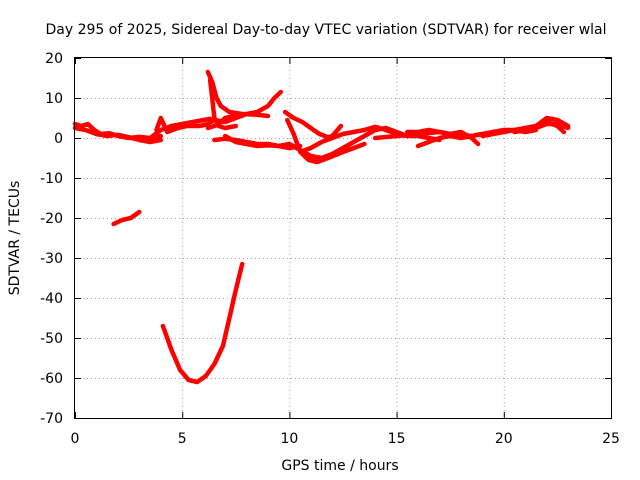 This screenshot has height=480, width=640. Describe the element at coordinates (397, 439) in the screenshot. I see `x-tick-label: 15` at that location.